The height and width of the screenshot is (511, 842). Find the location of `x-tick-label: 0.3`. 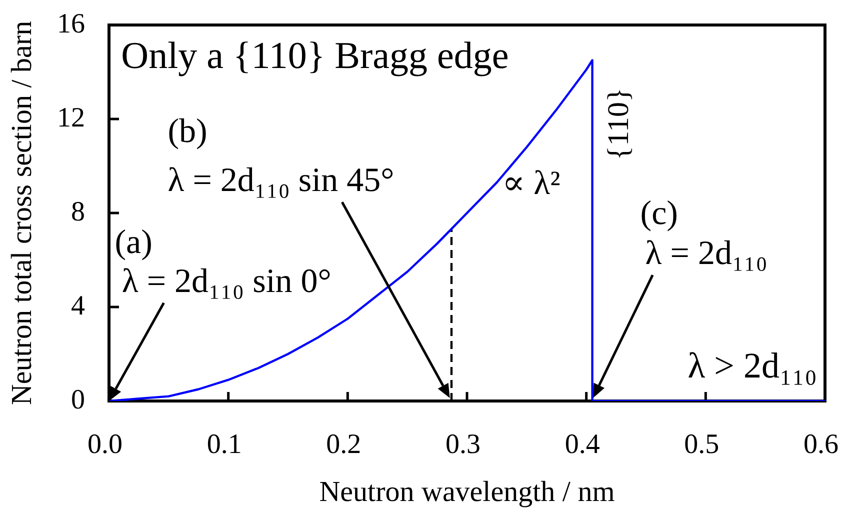

x-tick-label: 0.3 is located at coordinates (463, 444).